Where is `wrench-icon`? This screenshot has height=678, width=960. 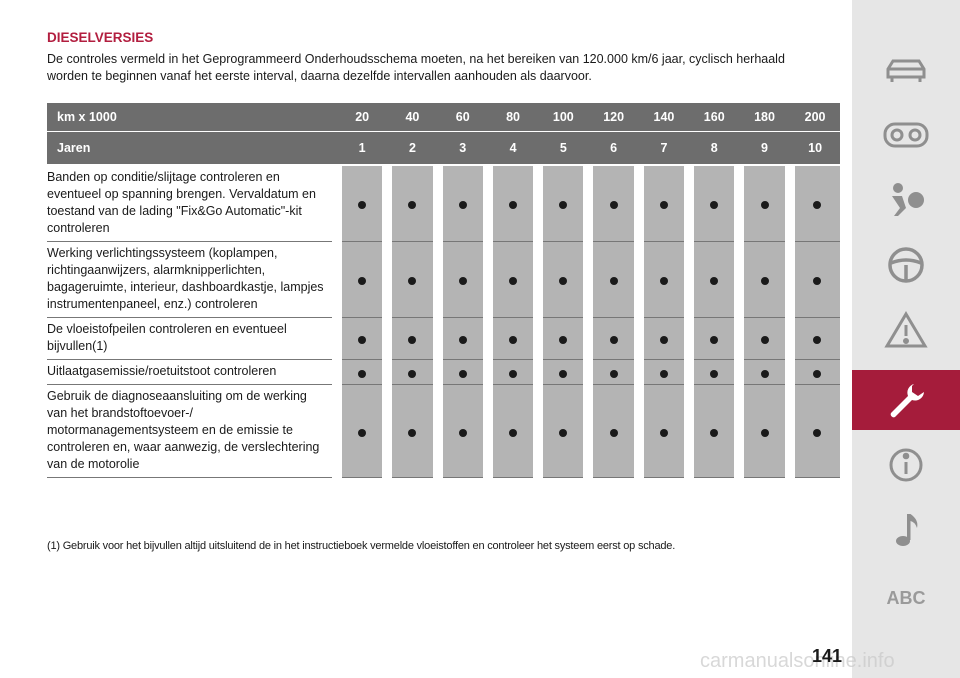 wrench-icon is located at coordinates (906, 400).